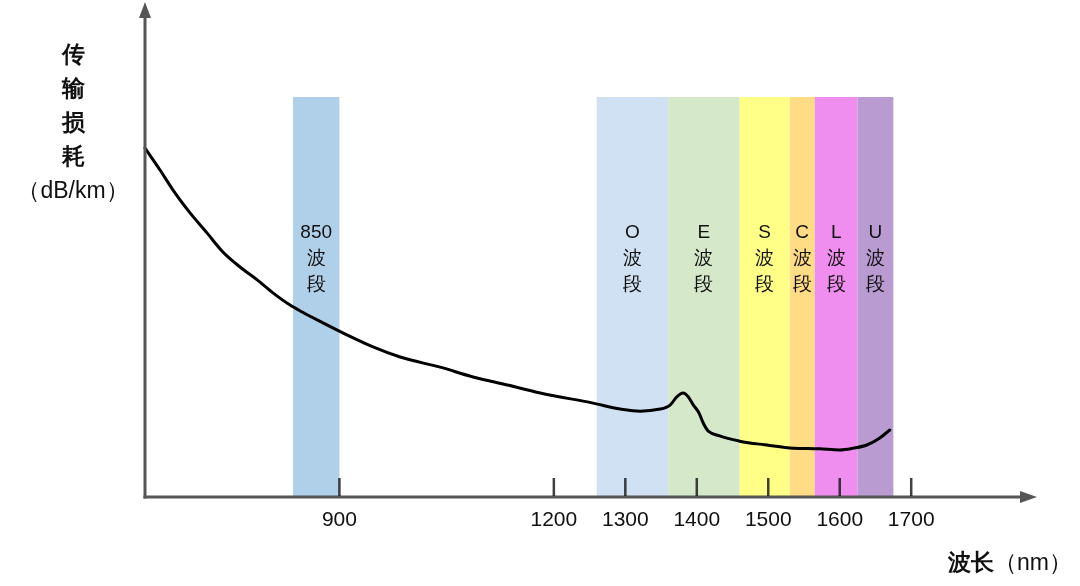 The image size is (1080, 586). What do you see at coordinates (1010, 562) in the screenshot?
I see `x-axis-title: 波长（nm）` at bounding box center [1010, 562].